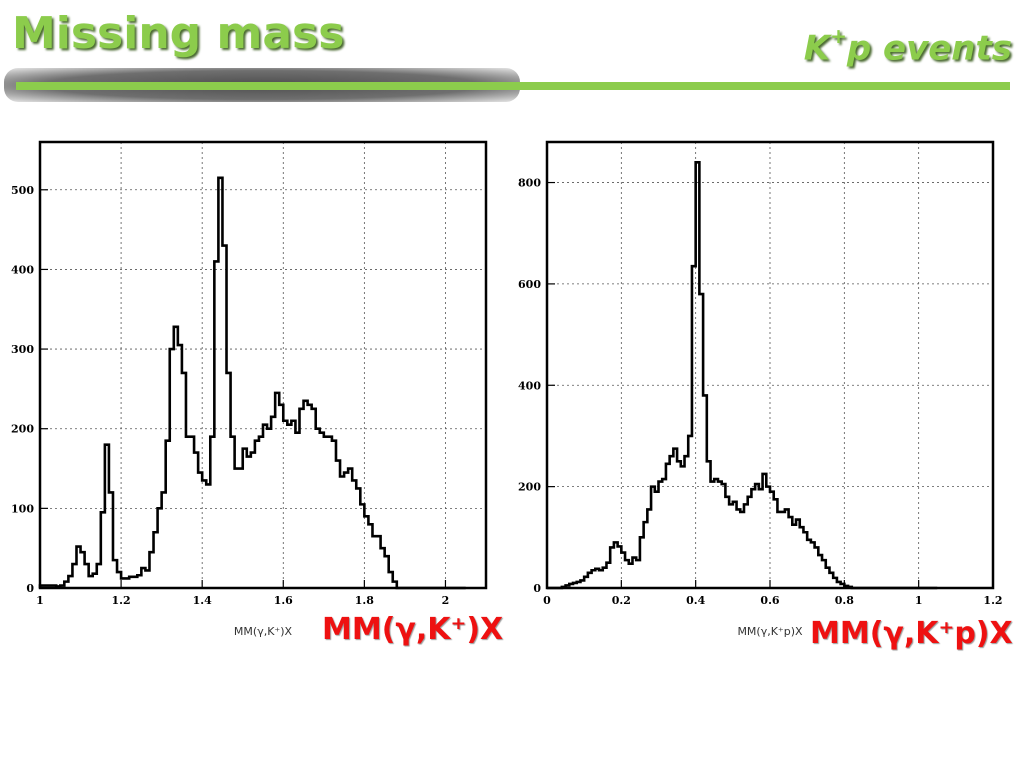  I want to click on y-tick-label: 100, so click(22, 508).